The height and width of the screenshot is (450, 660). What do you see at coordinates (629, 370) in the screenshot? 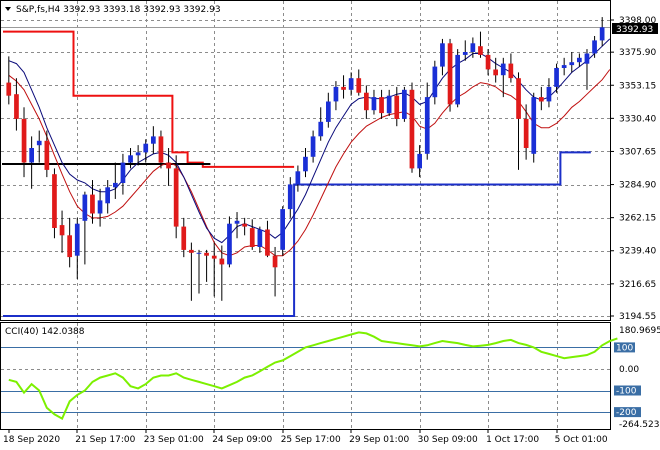
I see `cci-tick-label: 0.00` at bounding box center [629, 370].